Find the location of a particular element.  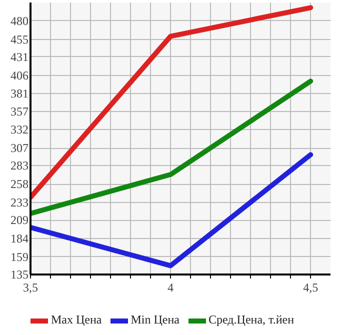

x-tick-label: 4 is located at coordinates (171, 287).